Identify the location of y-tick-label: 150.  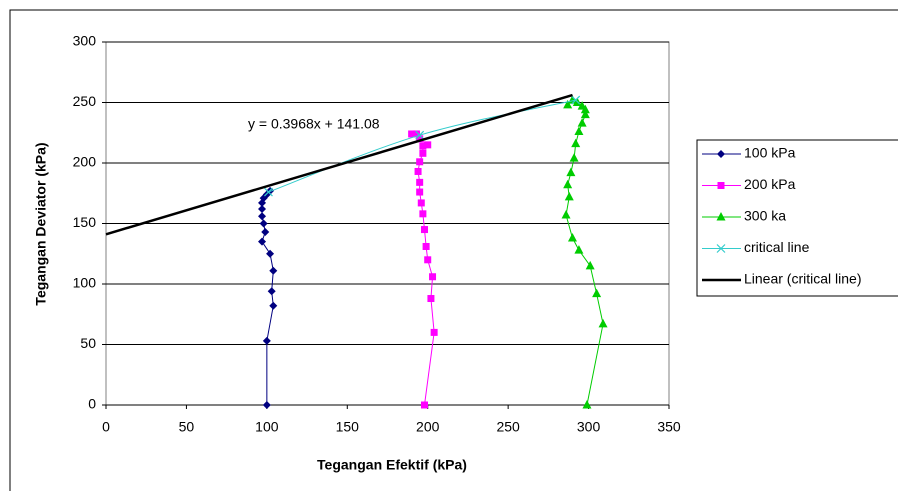
(85, 222).